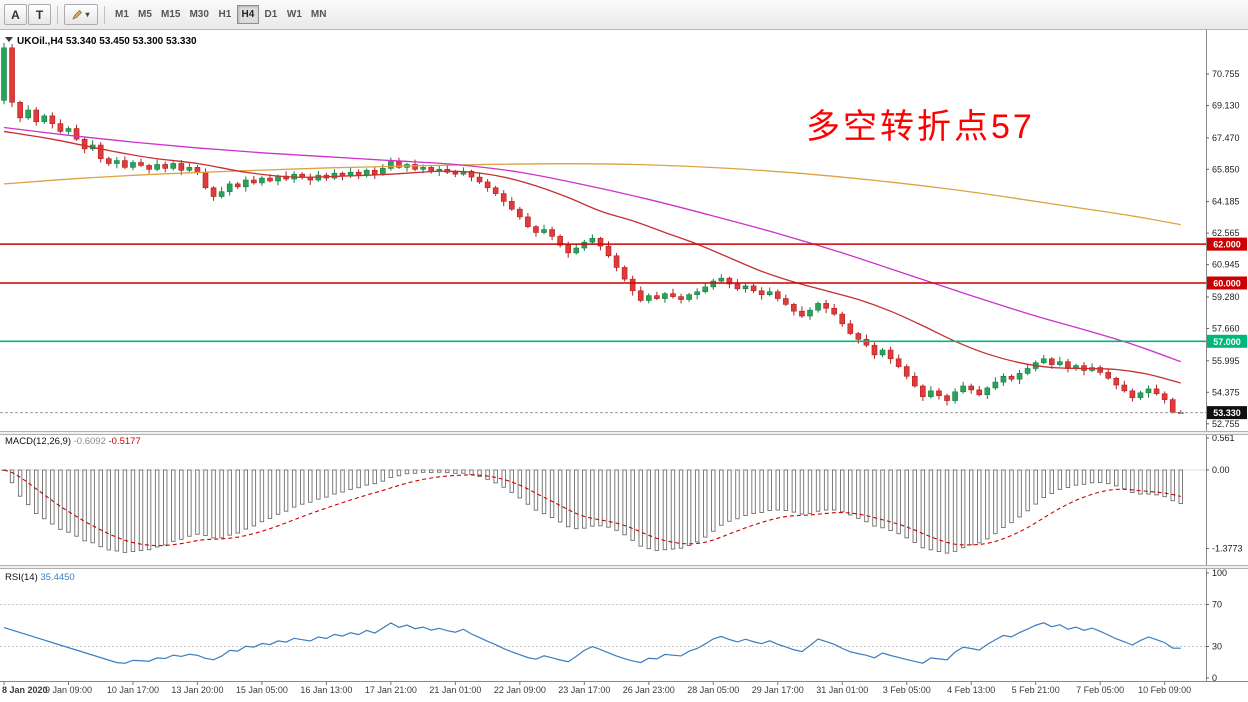 This screenshot has width=1248, height=702. What do you see at coordinates (170, 14) in the screenshot?
I see `timeframe-button-m15: M15` at bounding box center [170, 14].